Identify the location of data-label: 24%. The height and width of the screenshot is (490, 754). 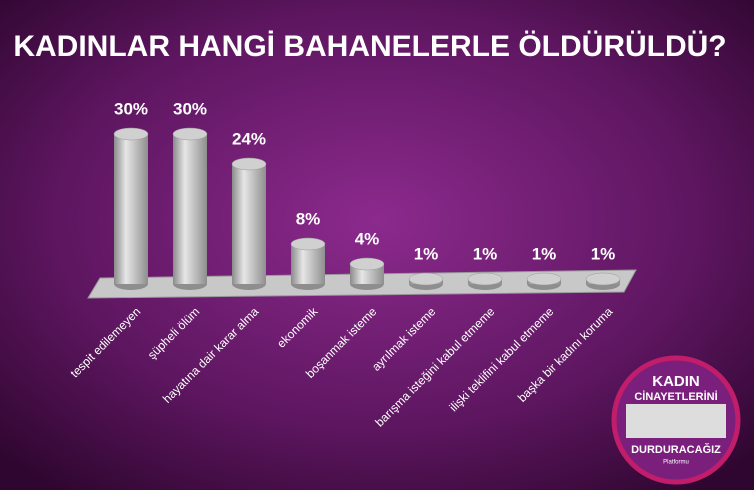
(249, 138).